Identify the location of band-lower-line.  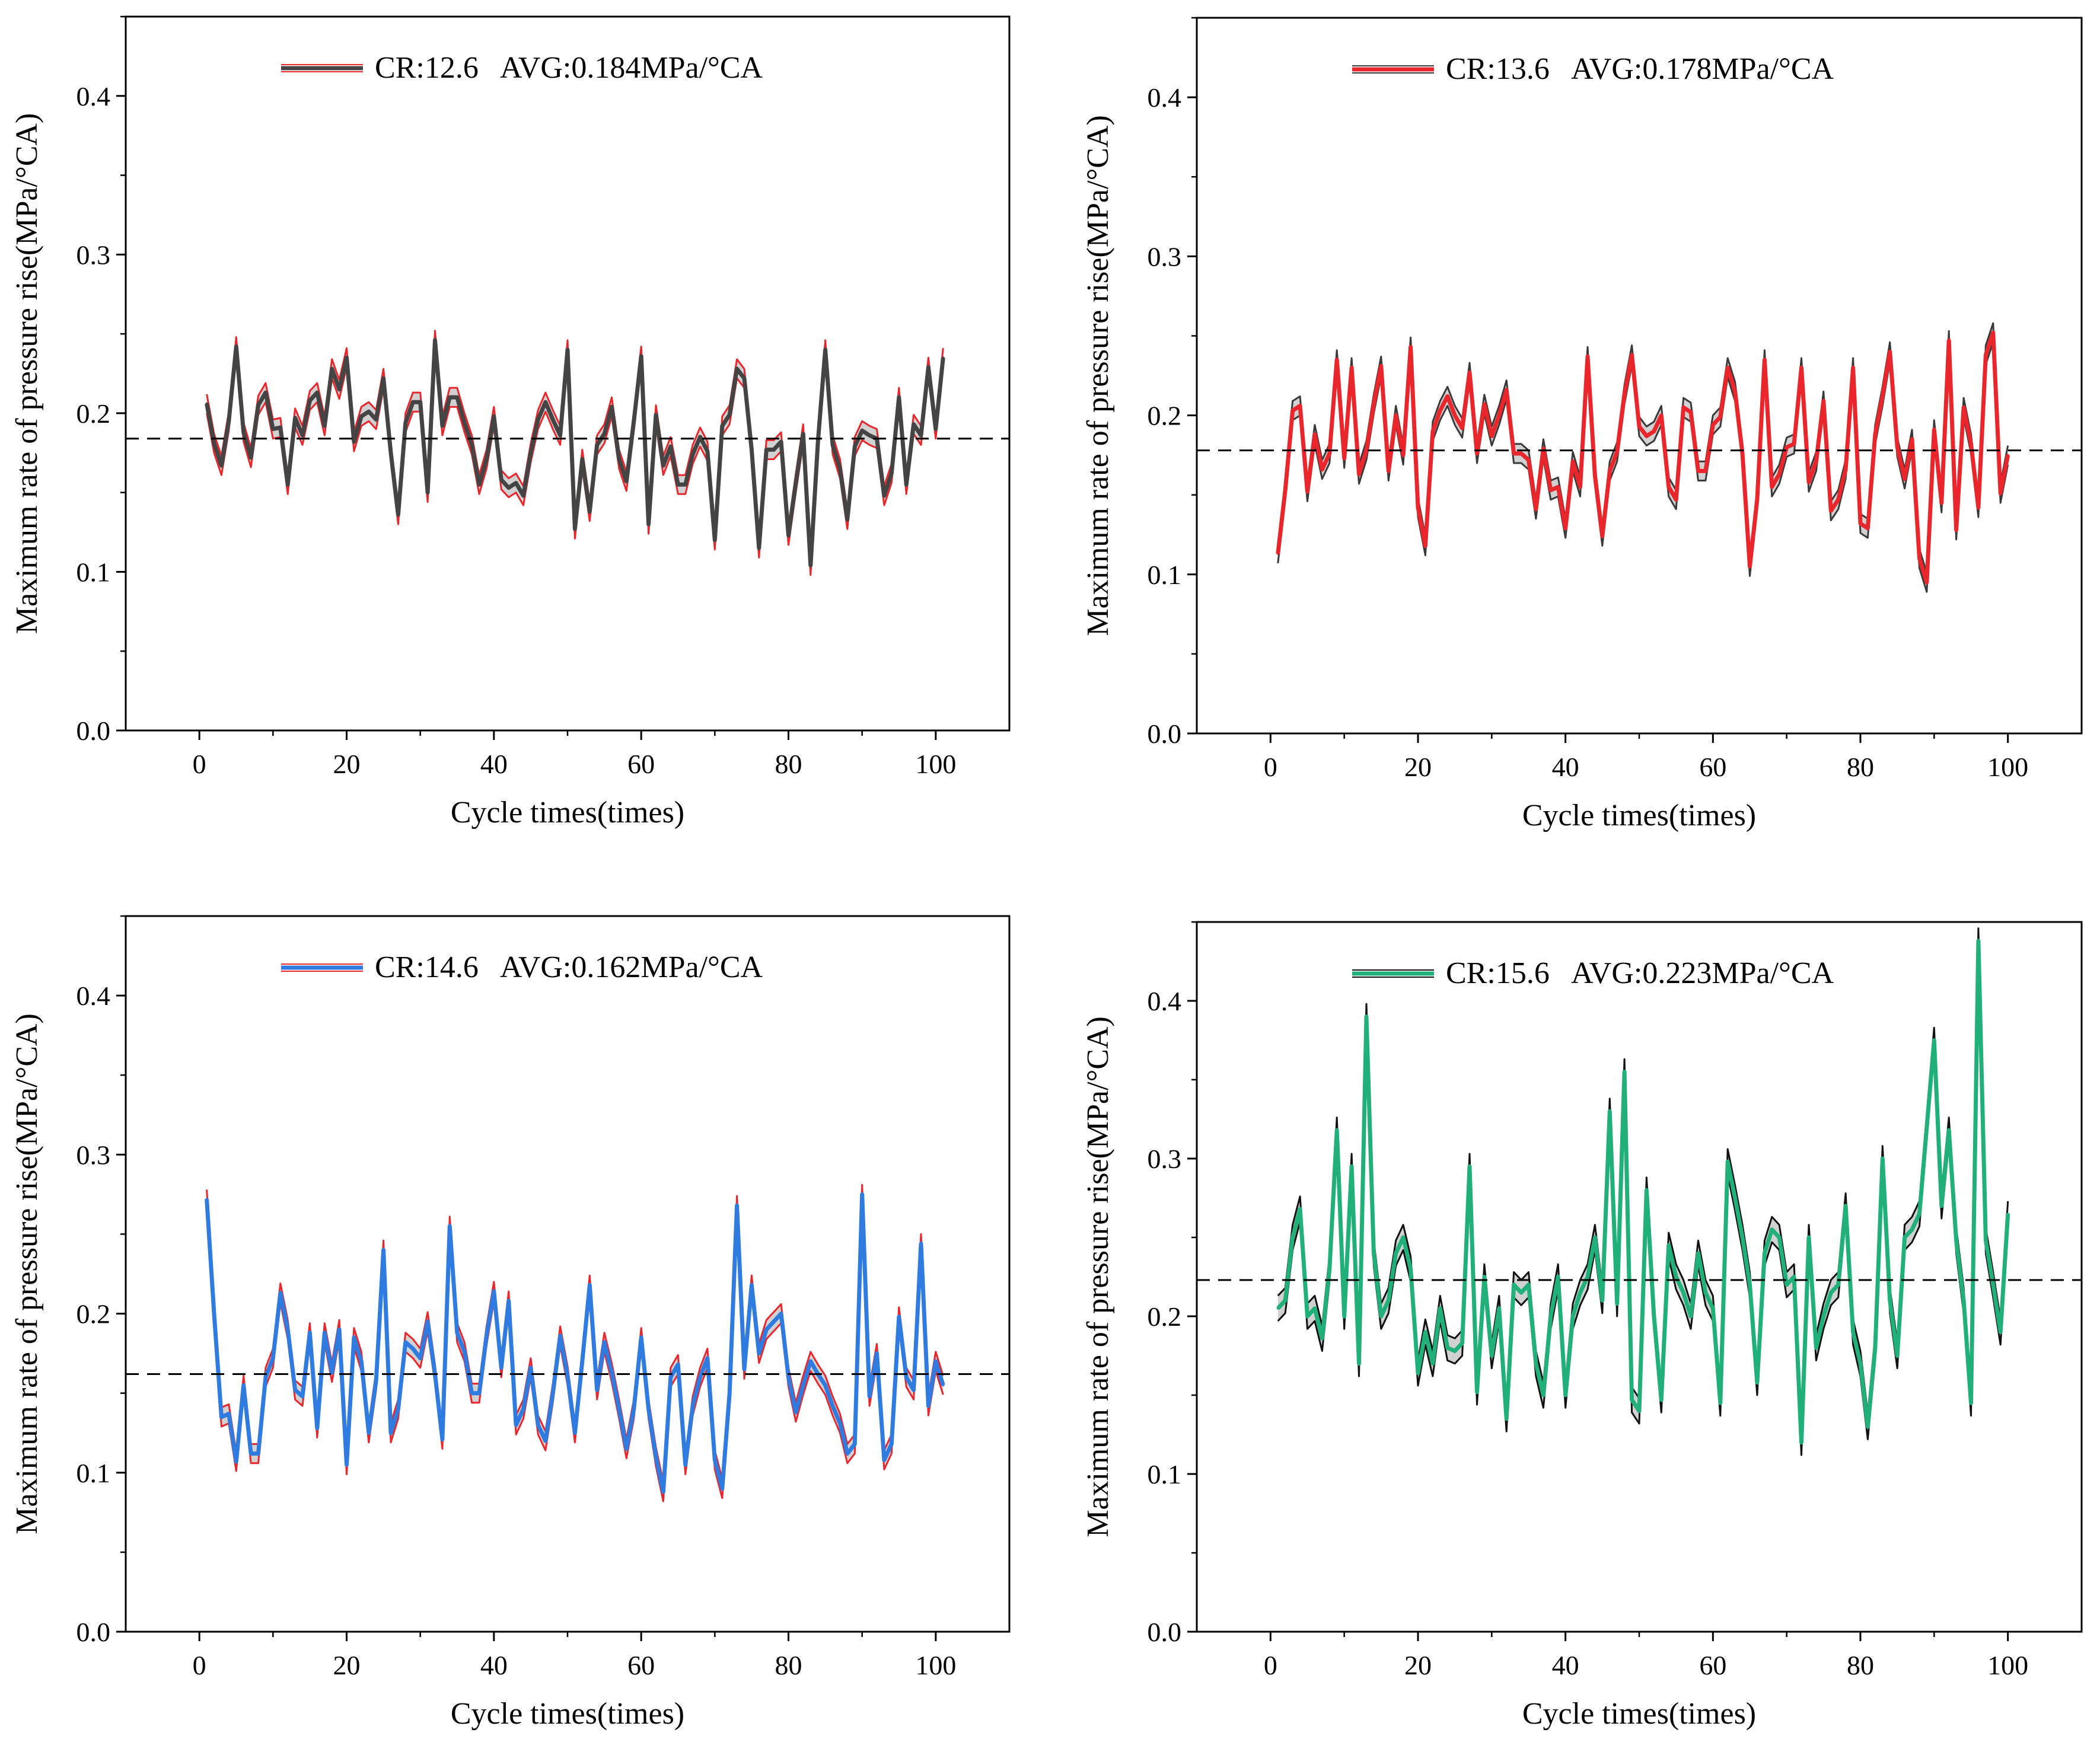
(575, 1352).